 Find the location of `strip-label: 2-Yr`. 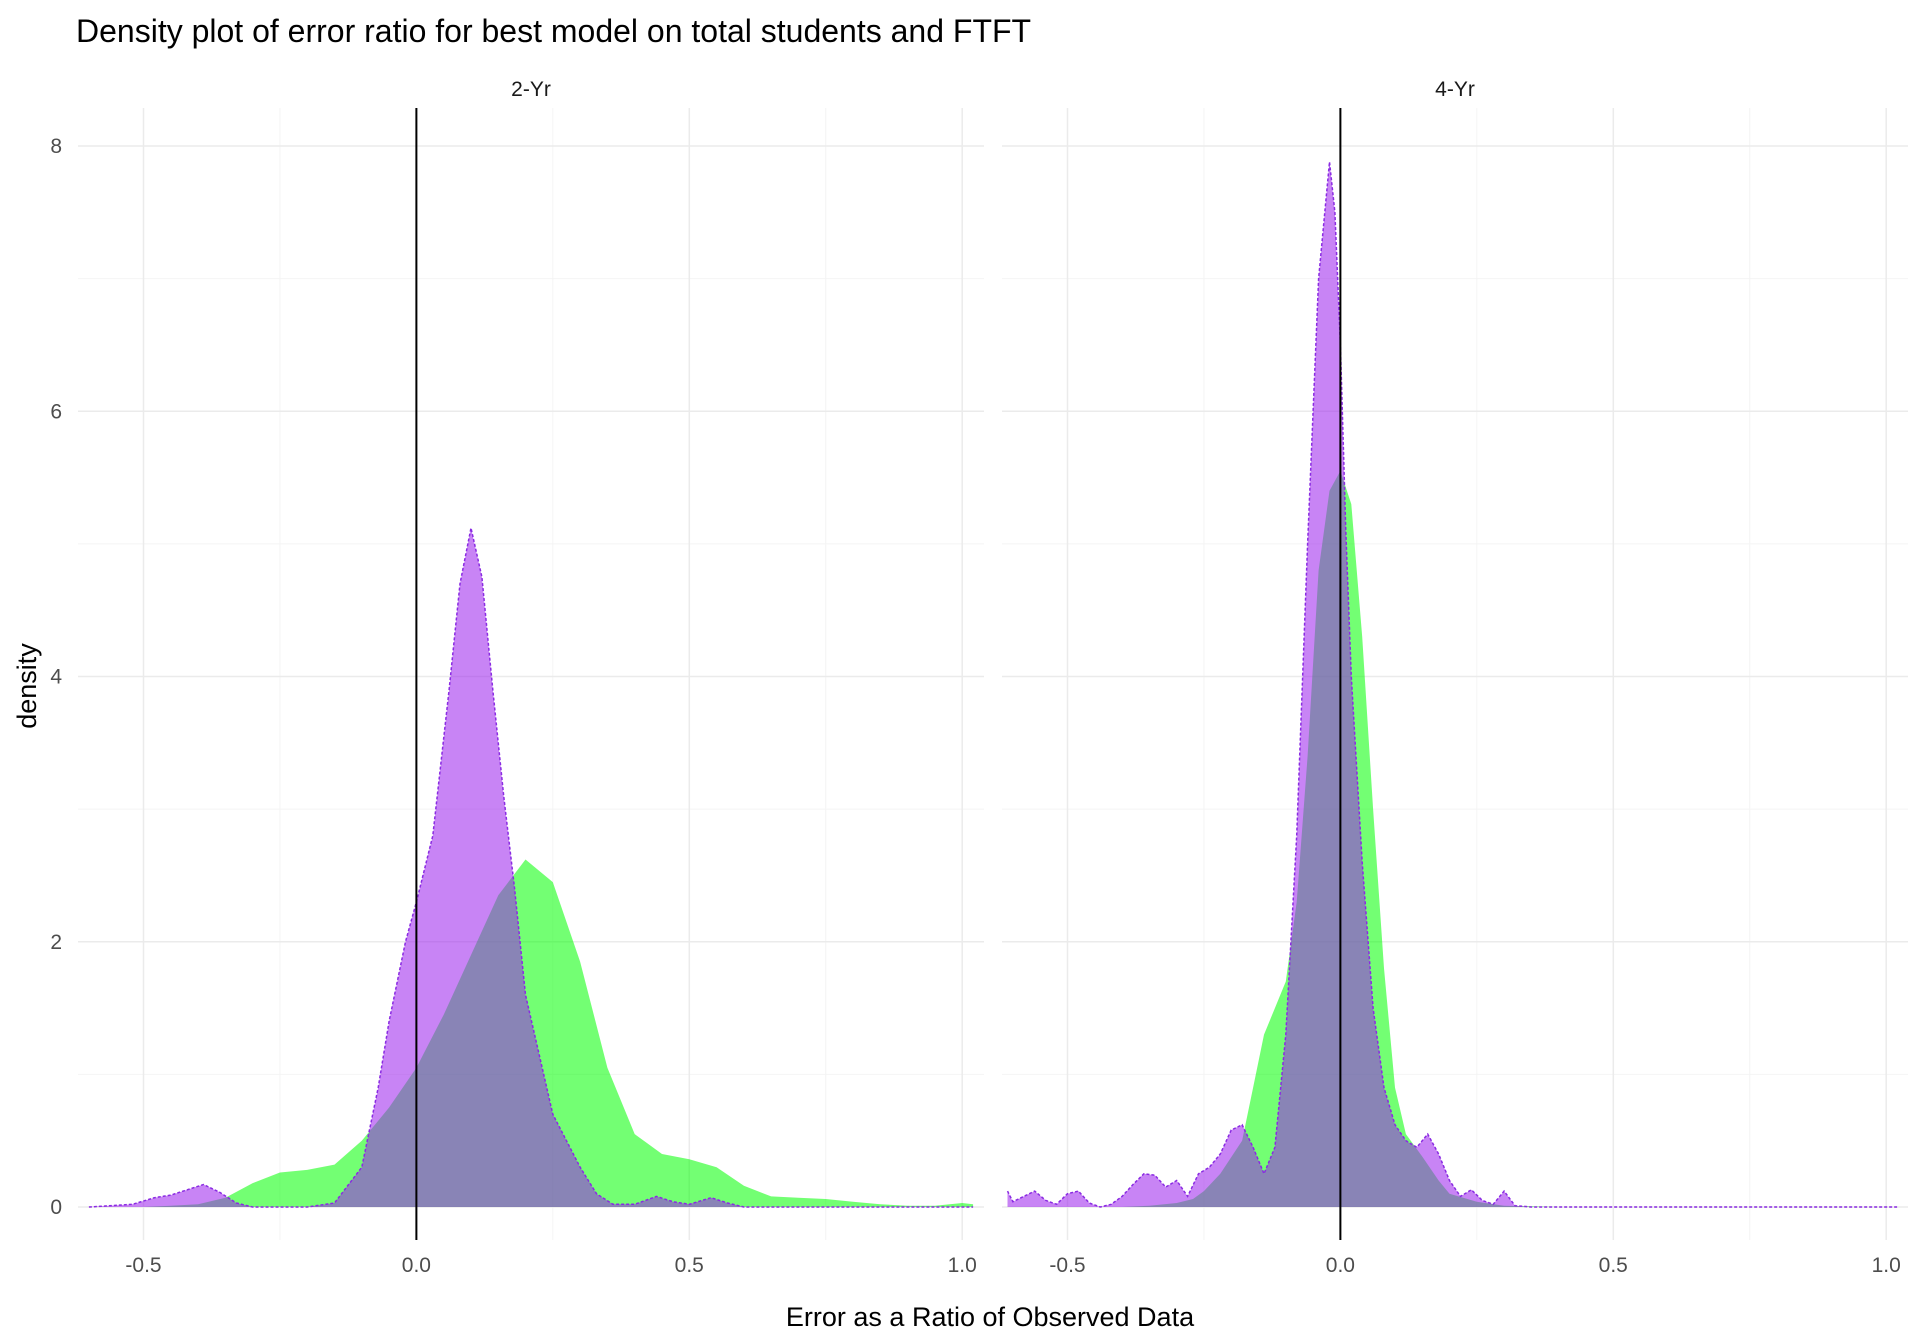

strip-label: 2-Yr is located at coordinates (531, 89).